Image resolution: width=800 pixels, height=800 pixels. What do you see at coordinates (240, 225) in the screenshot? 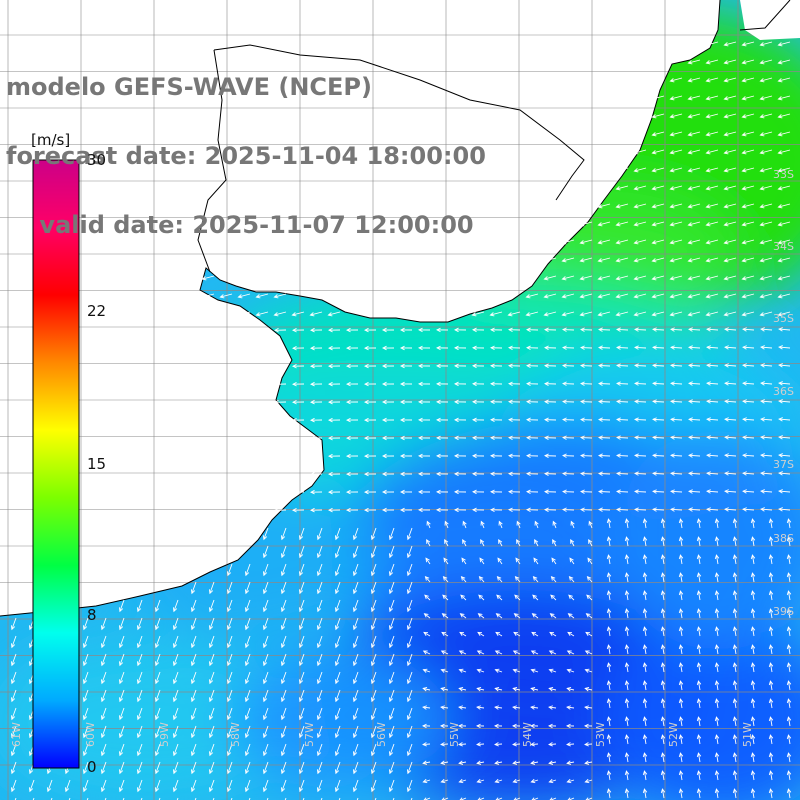
I see `valid-date: valid date: 2025-11-07 12:00:00` at bounding box center [240, 225].